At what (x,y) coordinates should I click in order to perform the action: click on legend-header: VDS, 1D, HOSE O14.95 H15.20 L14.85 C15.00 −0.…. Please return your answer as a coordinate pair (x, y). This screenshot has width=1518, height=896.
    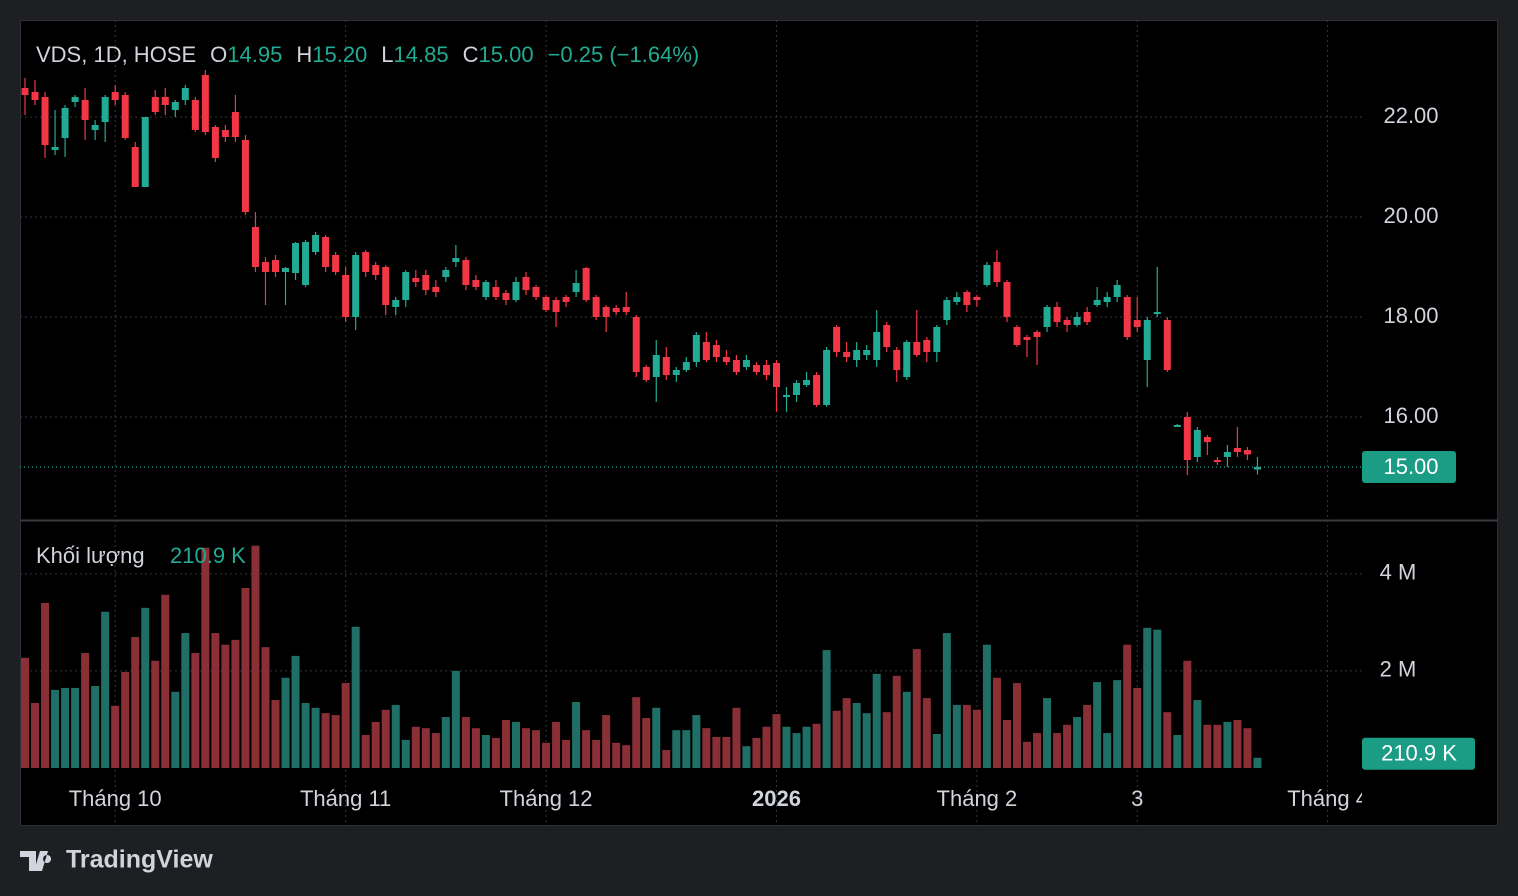
    Looking at the image, I should click on (367, 54).